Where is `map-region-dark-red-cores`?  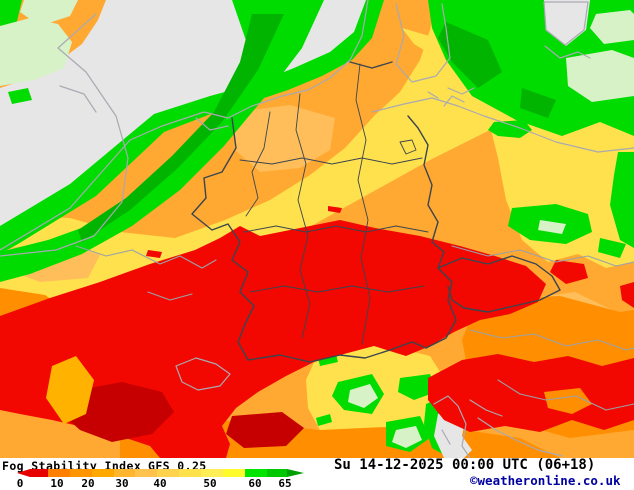 map-region-dark-red-cores is located at coordinates (183, 415).